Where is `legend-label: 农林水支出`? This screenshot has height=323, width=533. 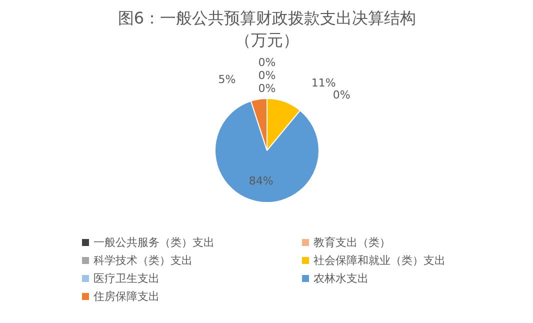
legend-label: 农林水支出 is located at coordinates (341, 278).